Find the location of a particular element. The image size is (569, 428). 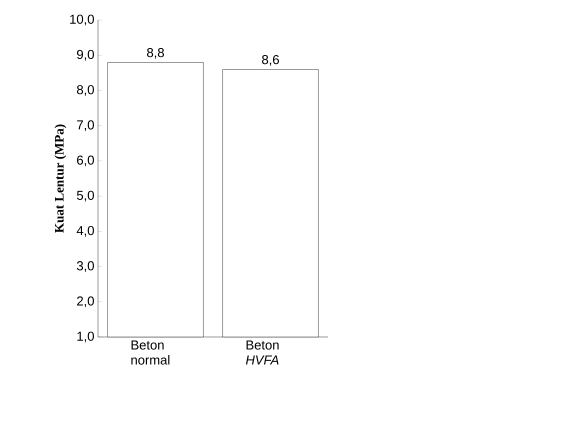

y-tick-label: 6,0 is located at coordinates (85, 161).